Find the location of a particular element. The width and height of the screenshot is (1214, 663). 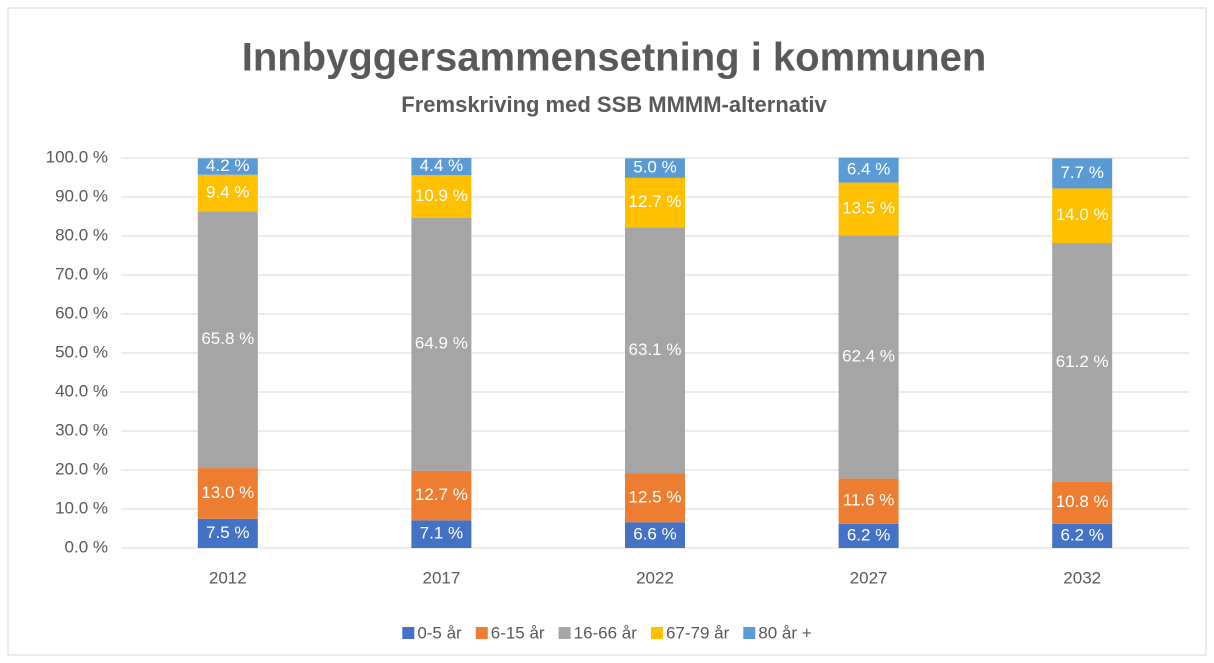

data-label: 14.0 % is located at coordinates (1082, 214).